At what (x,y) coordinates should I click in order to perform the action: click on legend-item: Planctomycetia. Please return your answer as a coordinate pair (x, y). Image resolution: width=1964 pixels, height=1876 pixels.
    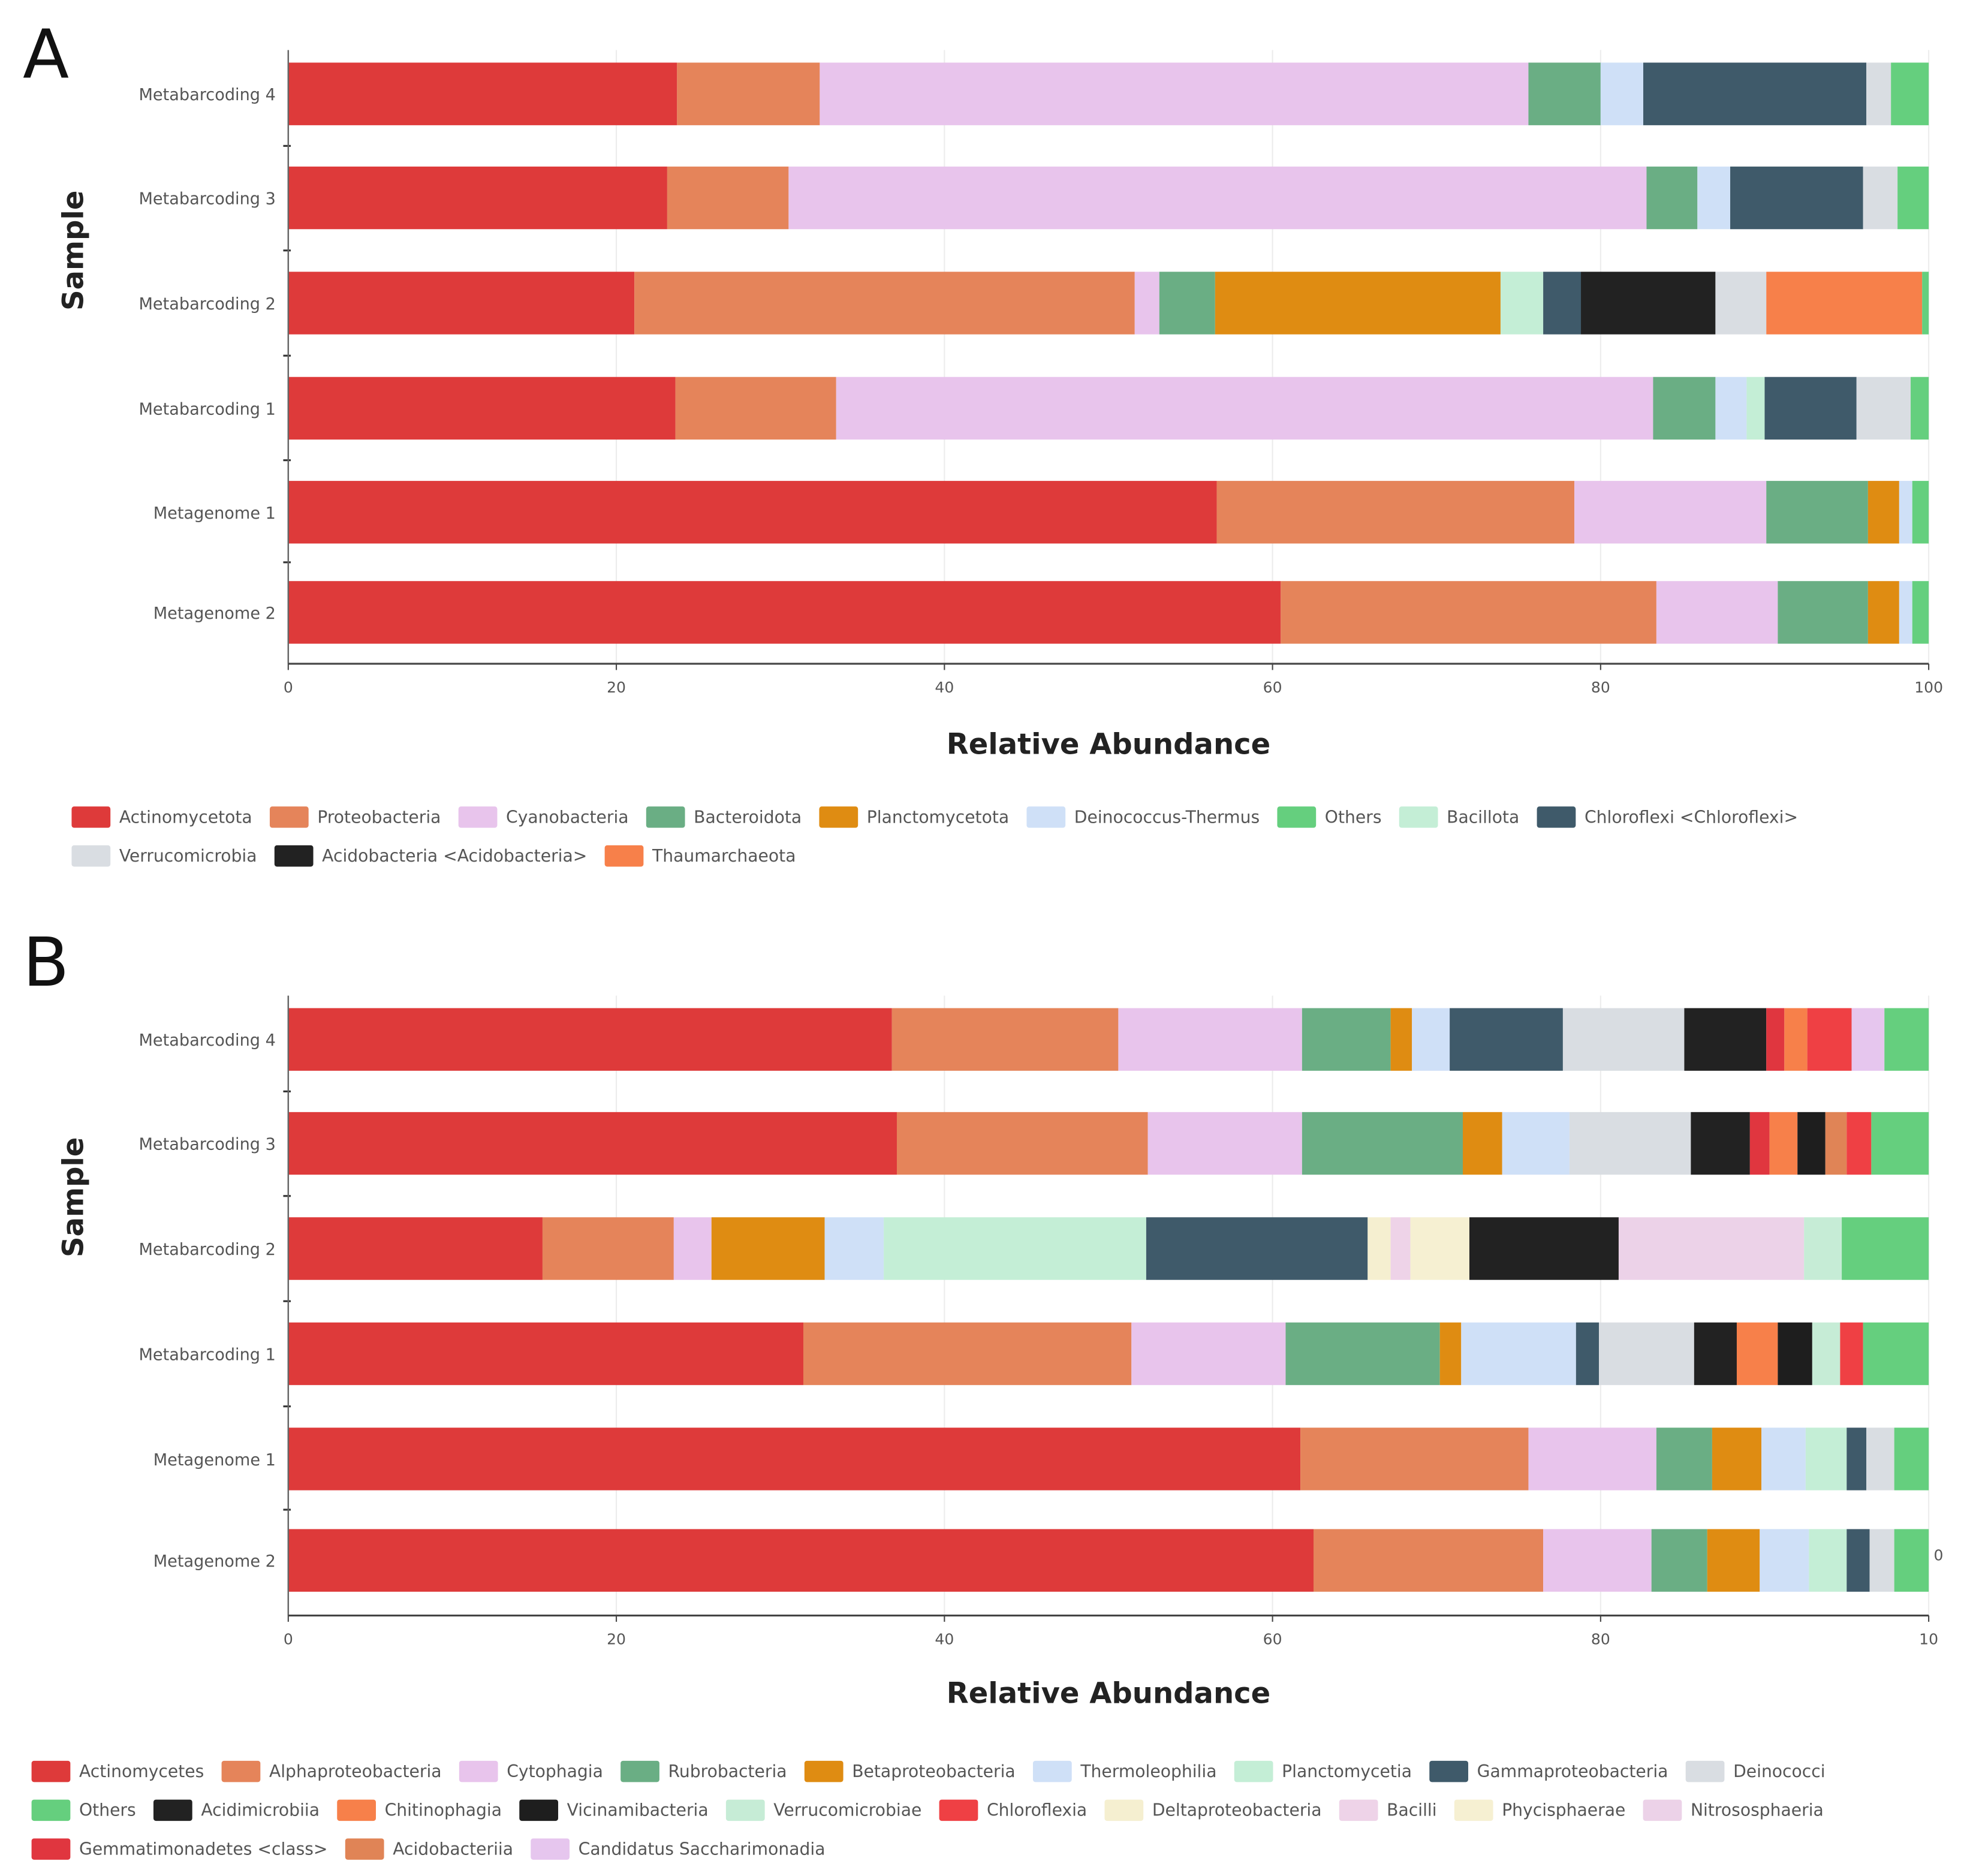
    Looking at the image, I should click on (1323, 1771).